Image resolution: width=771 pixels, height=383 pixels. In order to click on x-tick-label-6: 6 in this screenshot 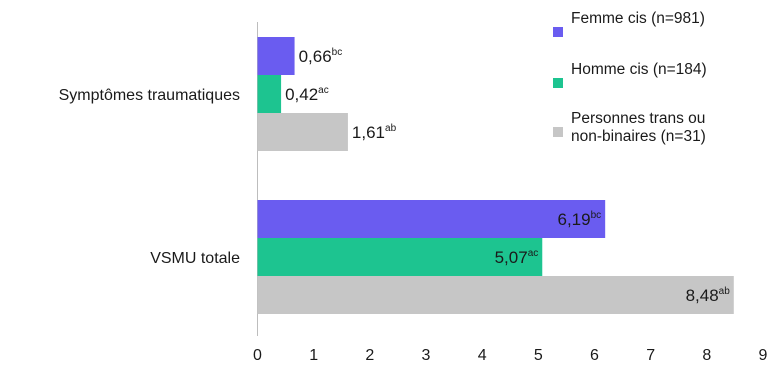, I will do `click(594, 355)`.